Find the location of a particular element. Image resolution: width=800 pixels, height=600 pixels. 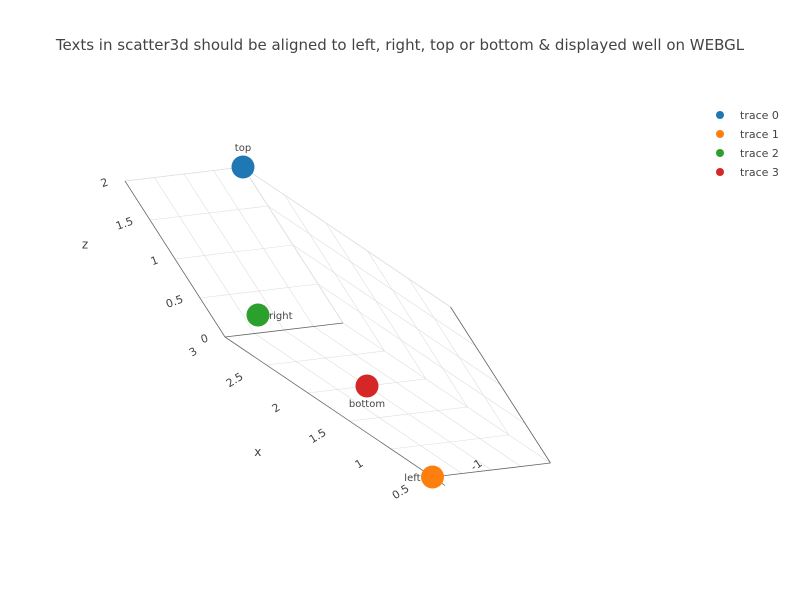

legend-item-label: trace 2 is located at coordinates (759, 153).